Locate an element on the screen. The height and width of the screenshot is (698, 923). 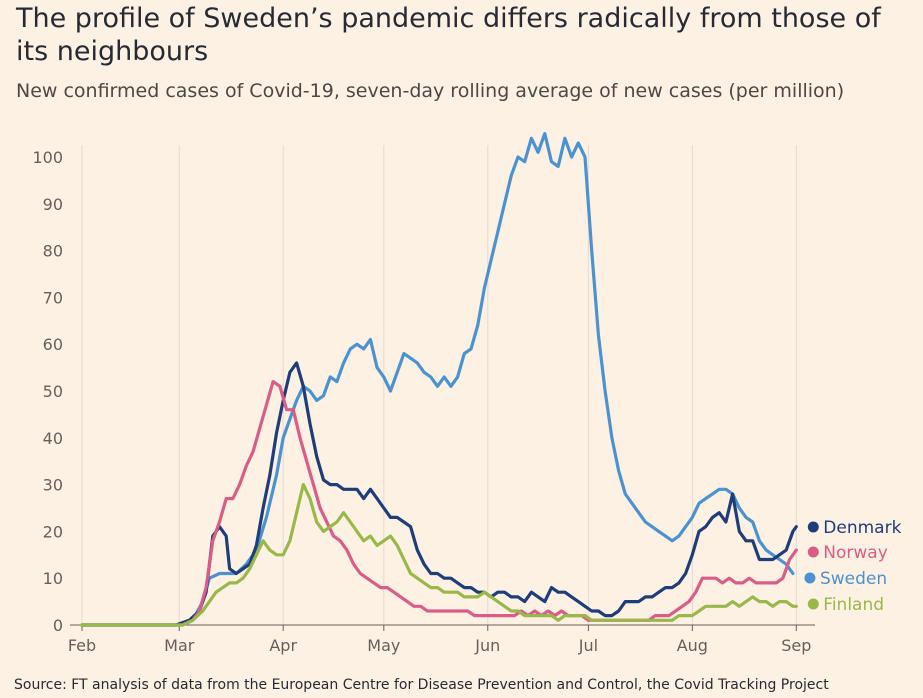
legend-label-denmark: Denmark is located at coordinates (862, 528).